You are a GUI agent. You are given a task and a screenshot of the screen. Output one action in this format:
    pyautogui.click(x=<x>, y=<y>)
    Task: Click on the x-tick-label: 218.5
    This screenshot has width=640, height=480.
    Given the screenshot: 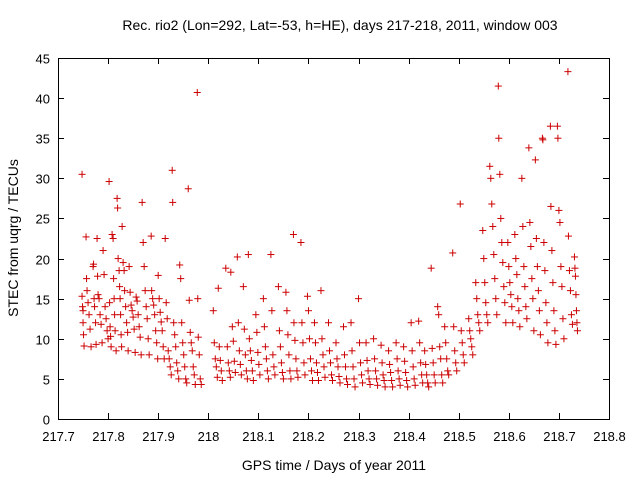 What is the action you would take?
    pyautogui.click(x=459, y=436)
    